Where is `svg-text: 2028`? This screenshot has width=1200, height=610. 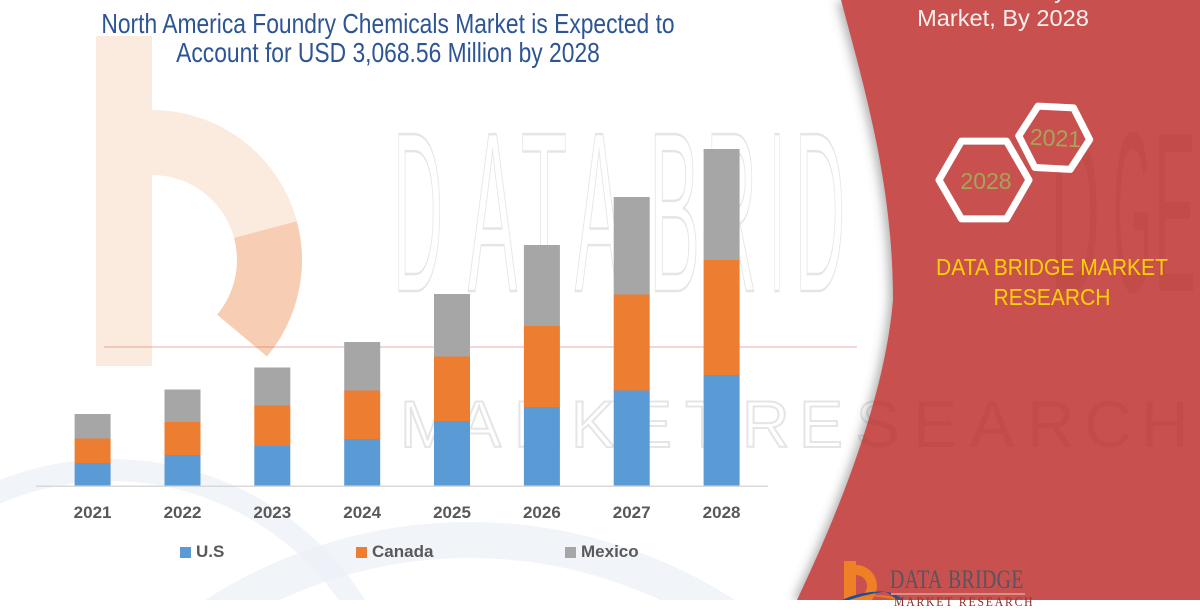
svg-text: 2028 is located at coordinates (985, 181).